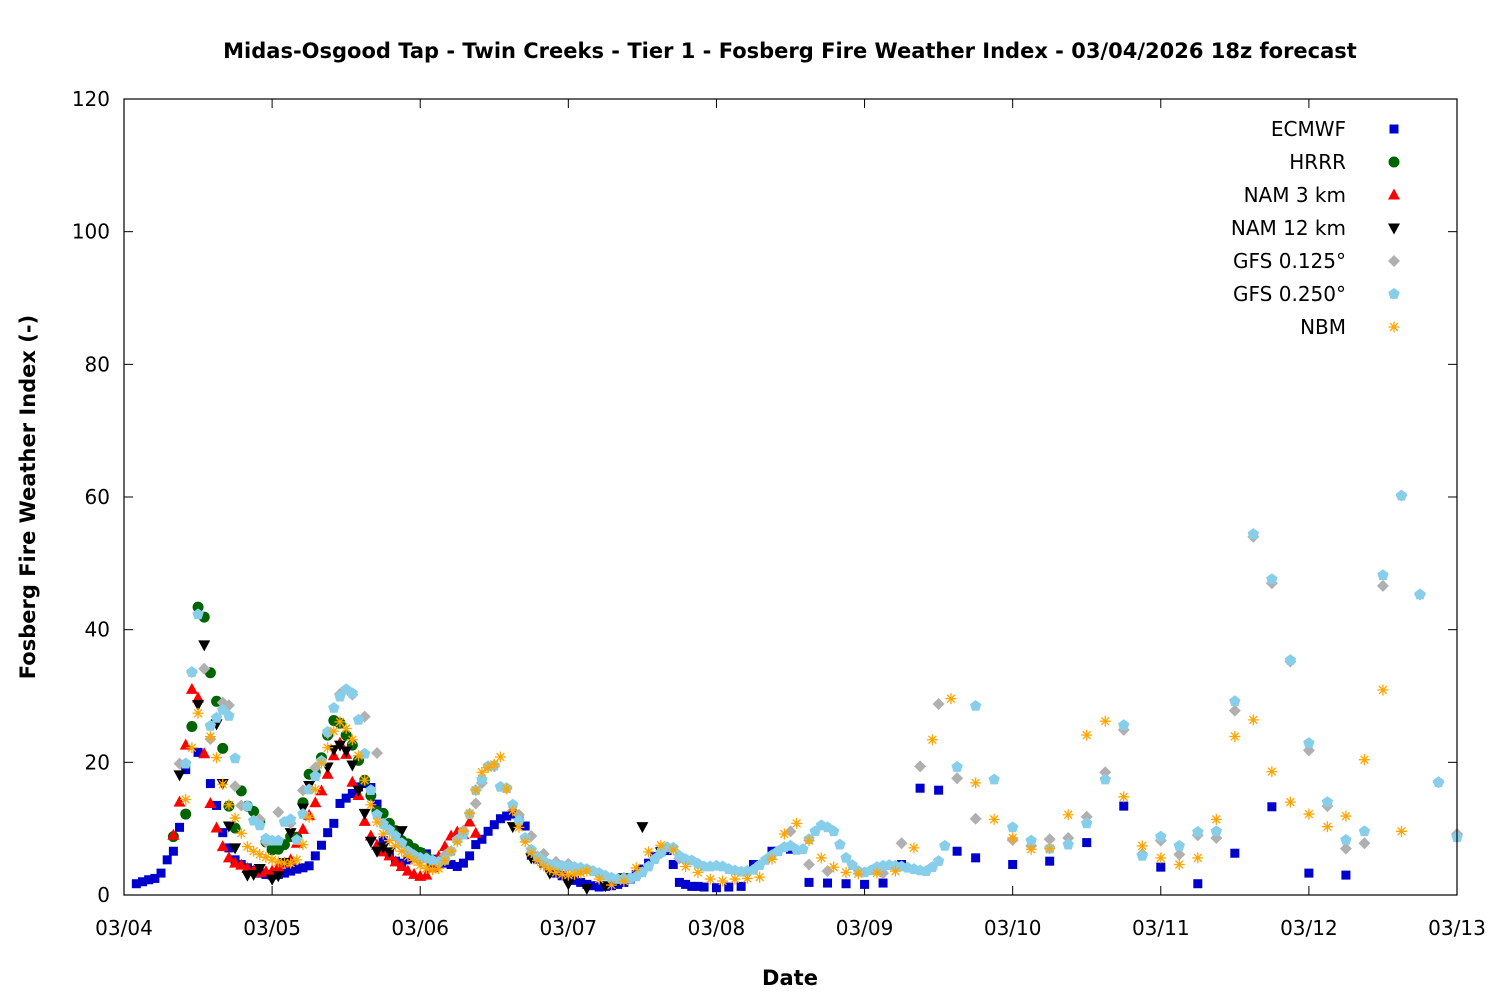 The width and height of the screenshot is (1500, 1000). I want to click on x-tick-label: 03/04, so click(124, 928).